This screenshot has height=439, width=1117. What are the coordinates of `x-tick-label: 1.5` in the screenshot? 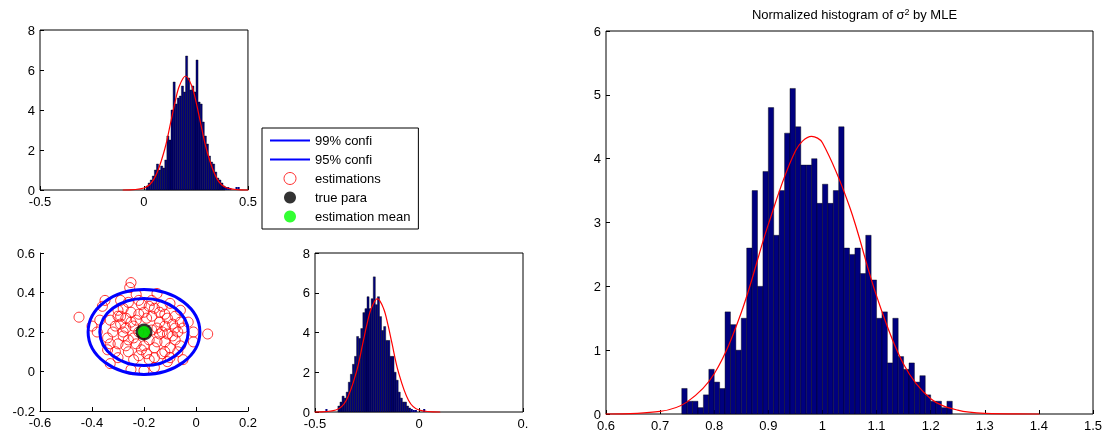 It's located at (1093, 425).